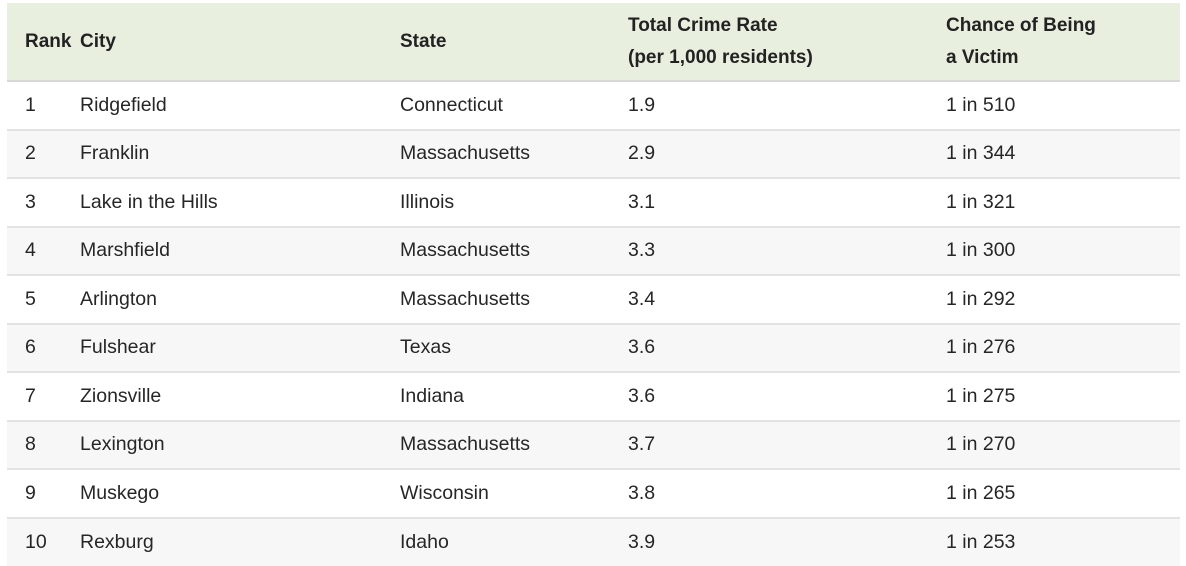 Image resolution: width=1186 pixels, height=566 pixels. I want to click on cell-state: Connecticut, so click(451, 104).